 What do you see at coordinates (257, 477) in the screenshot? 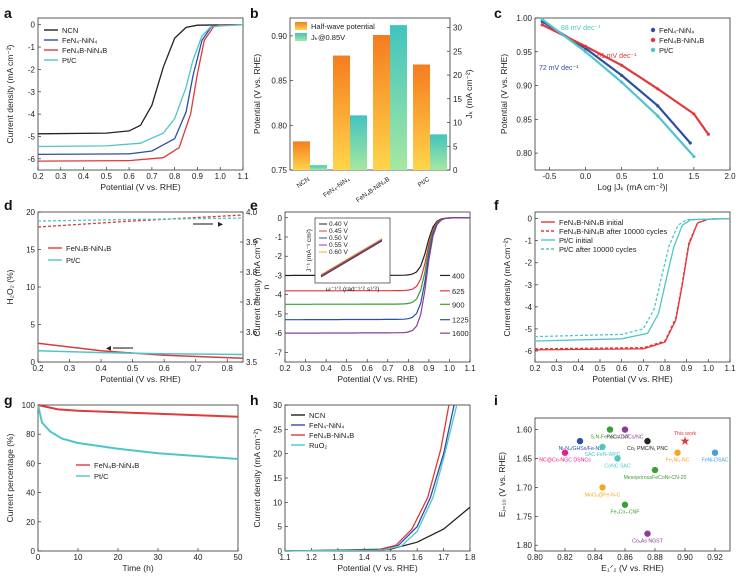
I see `h-y-axis-label: Current density (mA cm⁻²)` at bounding box center [257, 477].